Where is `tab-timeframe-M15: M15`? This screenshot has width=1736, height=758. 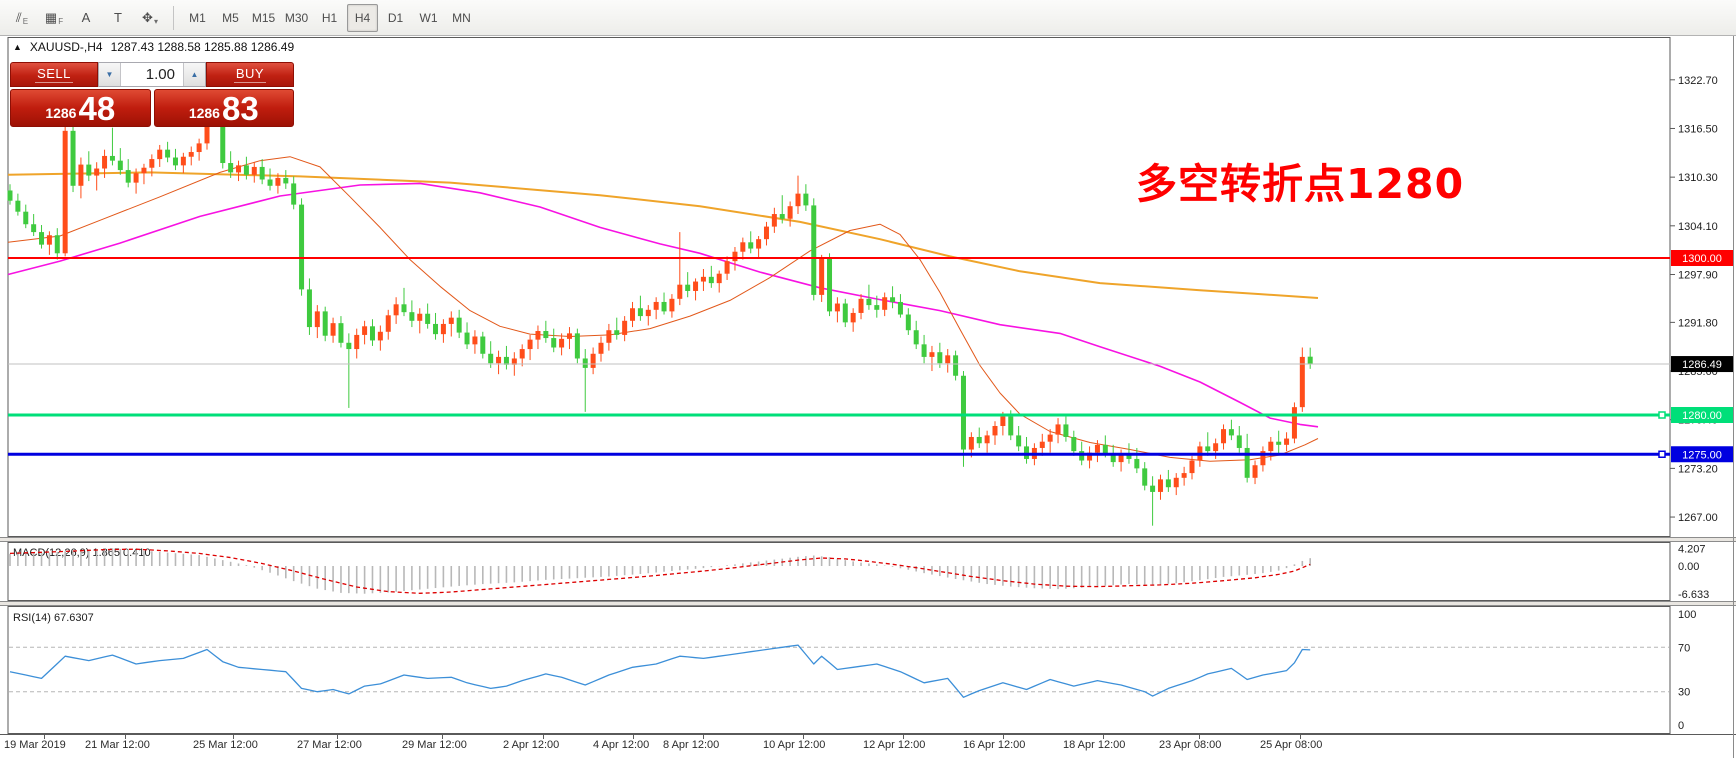 tab-timeframe-M15: M15 is located at coordinates (263, 17).